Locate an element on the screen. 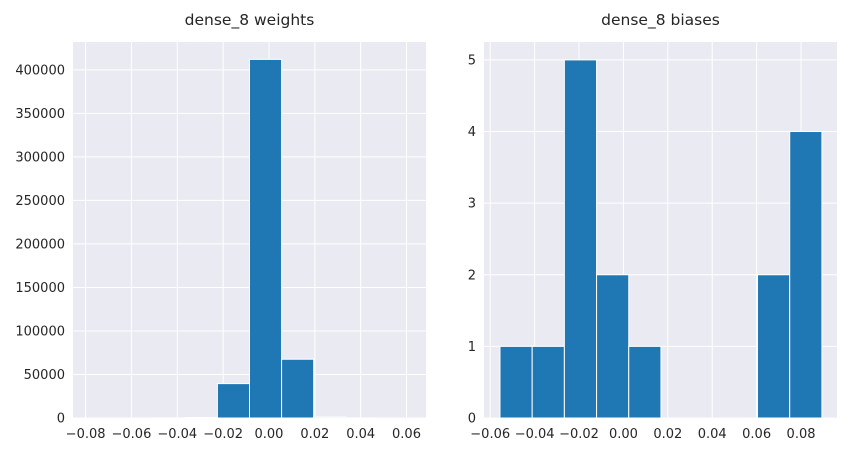 The height and width of the screenshot is (451, 857). weights-x-tick-label: −0.02 is located at coordinates (223, 434).